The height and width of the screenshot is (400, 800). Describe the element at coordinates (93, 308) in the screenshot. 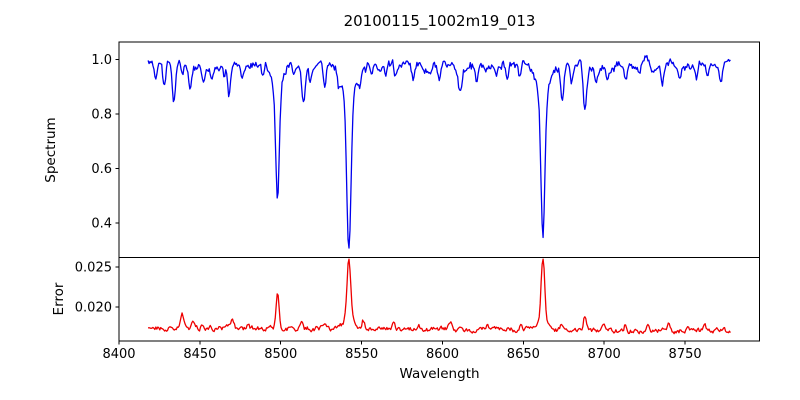

I see `error-y-tick-label: 0.020` at that location.